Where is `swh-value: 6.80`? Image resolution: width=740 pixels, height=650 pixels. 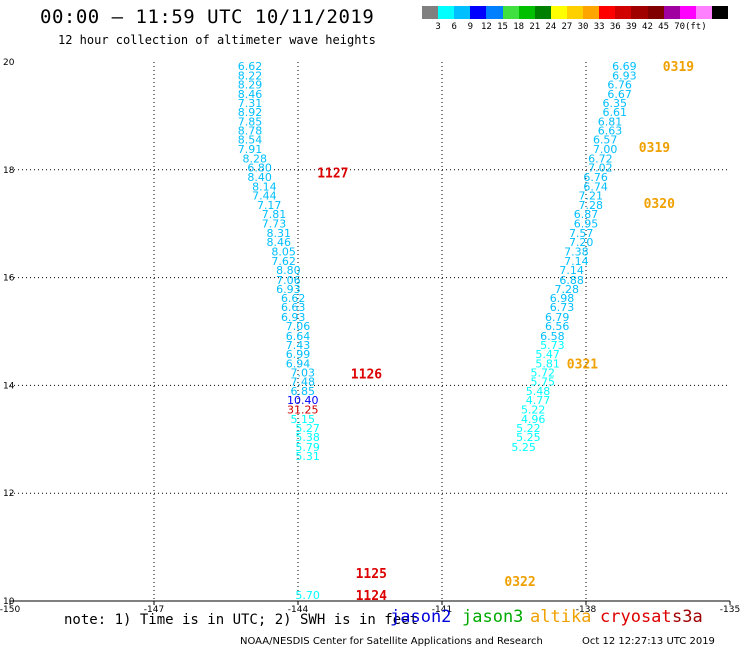
swh-value: 6.80 is located at coordinates (259, 168).